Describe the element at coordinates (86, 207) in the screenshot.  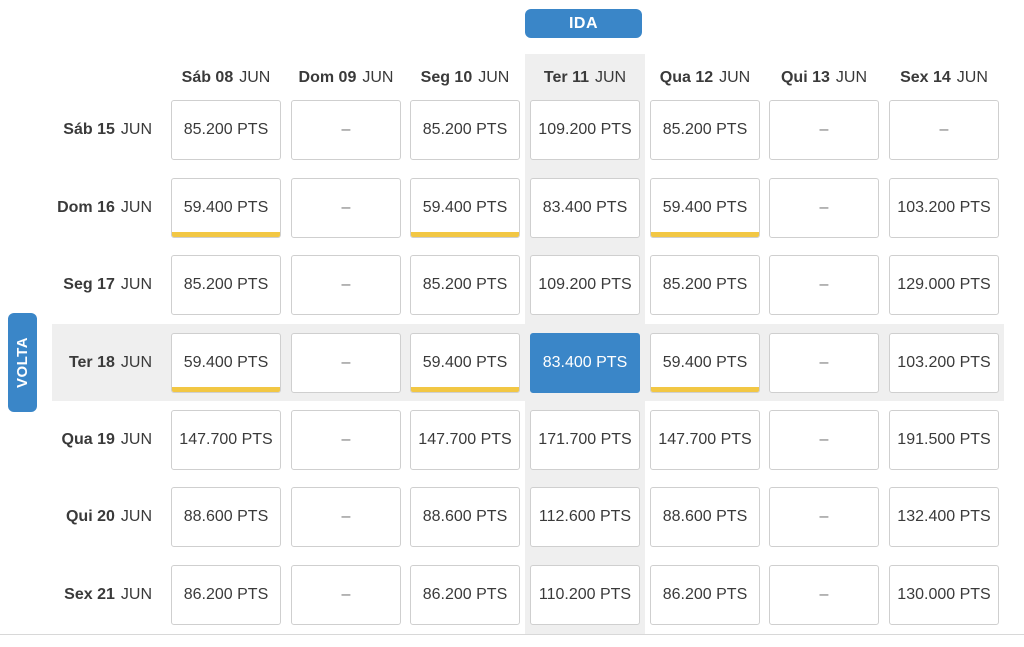
I see `return-day-label: Dom 16` at that location.